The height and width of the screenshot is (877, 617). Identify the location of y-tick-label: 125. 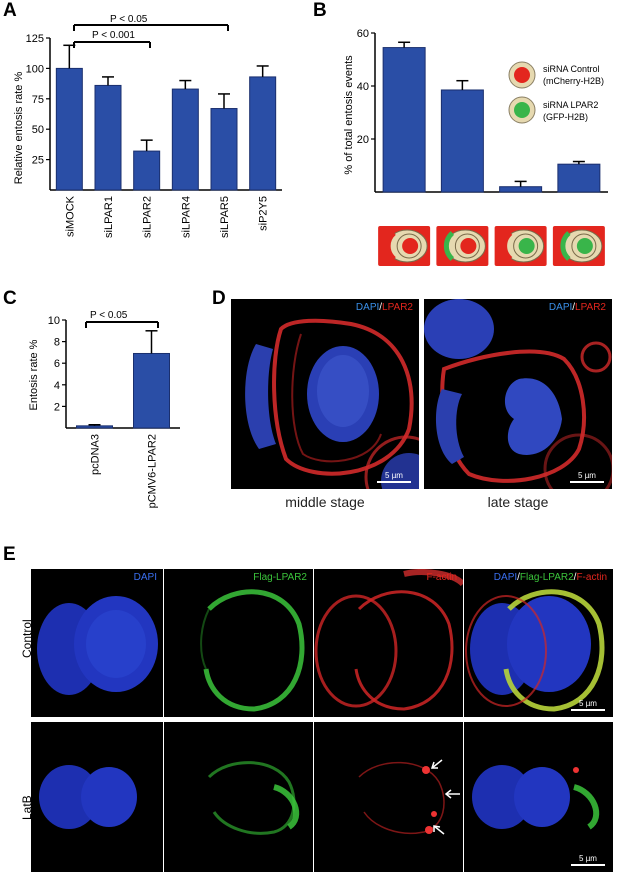
(35, 39).